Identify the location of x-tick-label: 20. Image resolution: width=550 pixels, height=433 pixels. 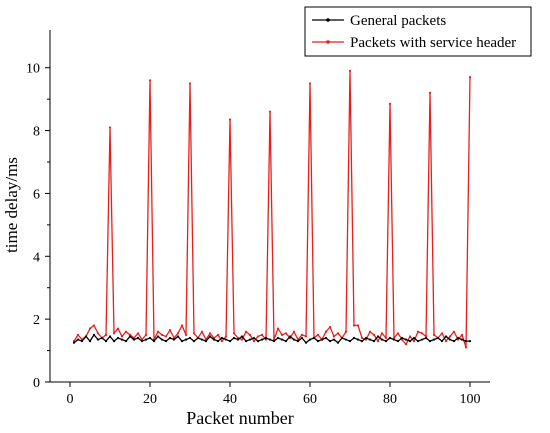
(150, 399).